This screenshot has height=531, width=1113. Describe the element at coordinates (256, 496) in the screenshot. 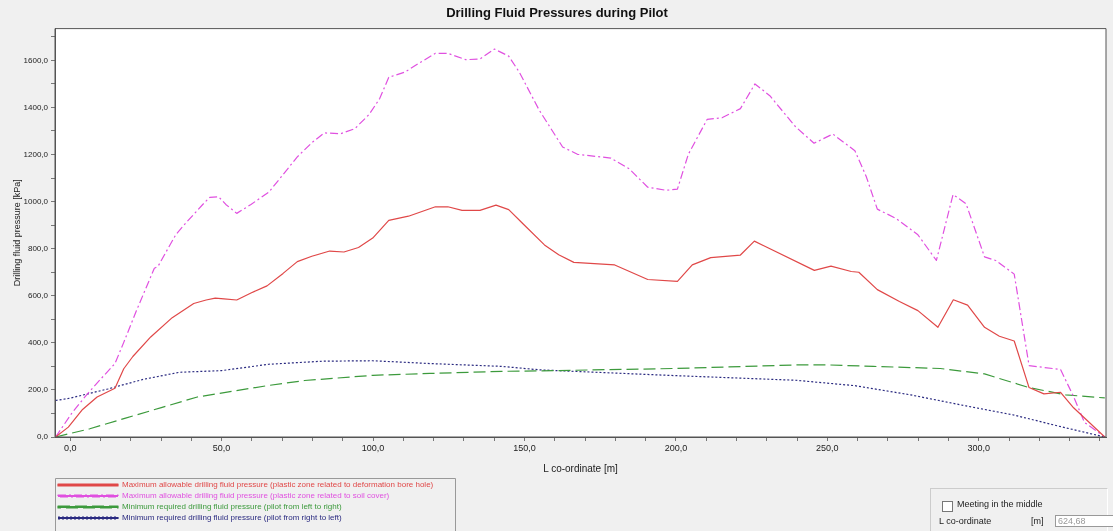

I see `text: Maximum allowable drilling fluid pressure (plastic zone related to soil cover)` at that location.